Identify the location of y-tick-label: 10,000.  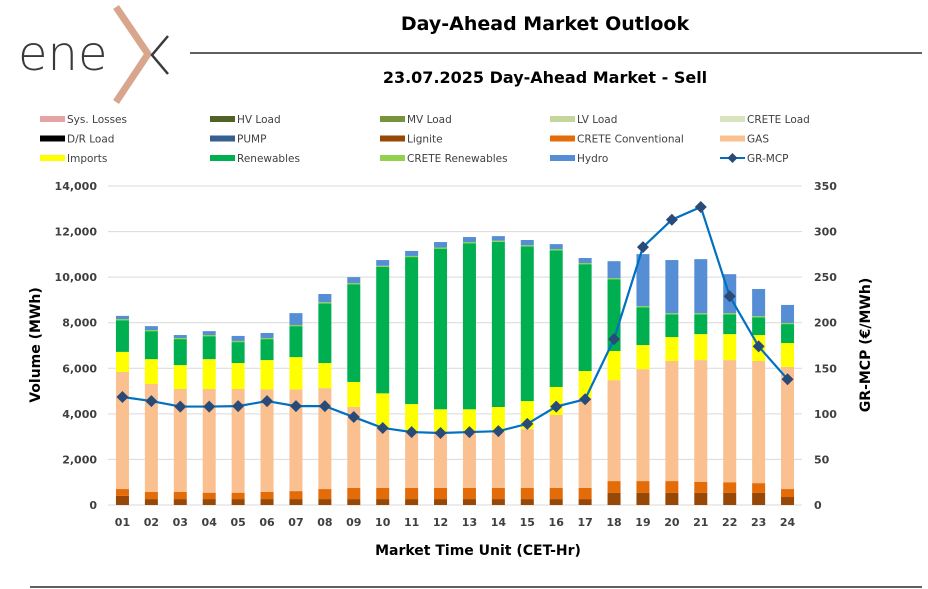
(76, 277).